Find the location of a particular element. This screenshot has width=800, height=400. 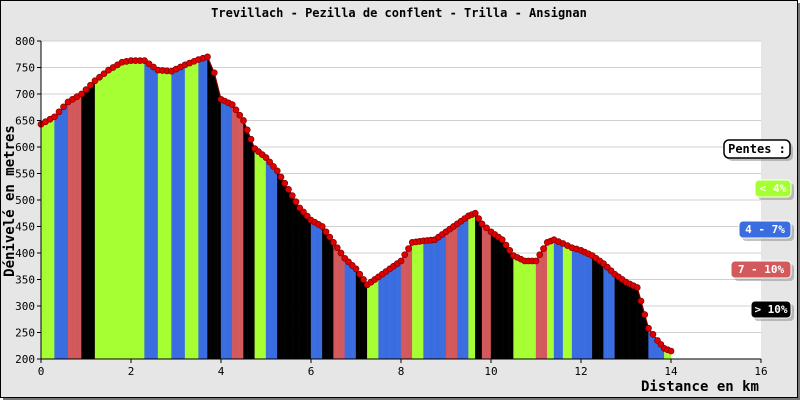

legend-title-box is located at coordinates (757, 149).